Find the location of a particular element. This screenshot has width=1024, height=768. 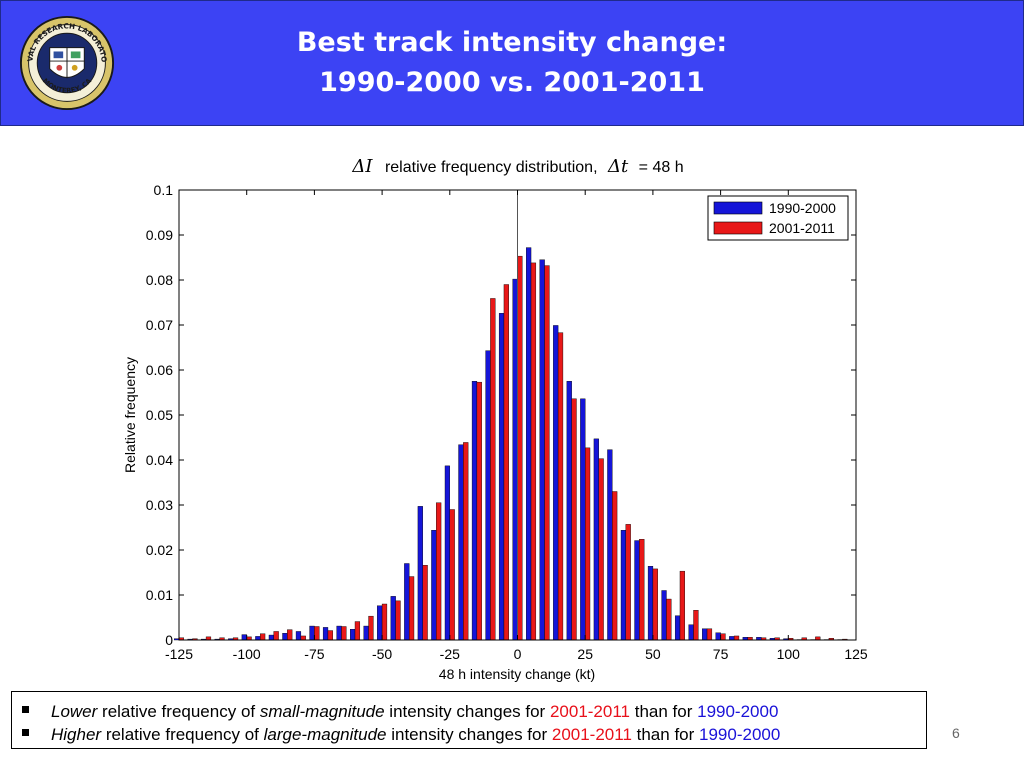

x-tick-label: 0 is located at coordinates (518, 654).